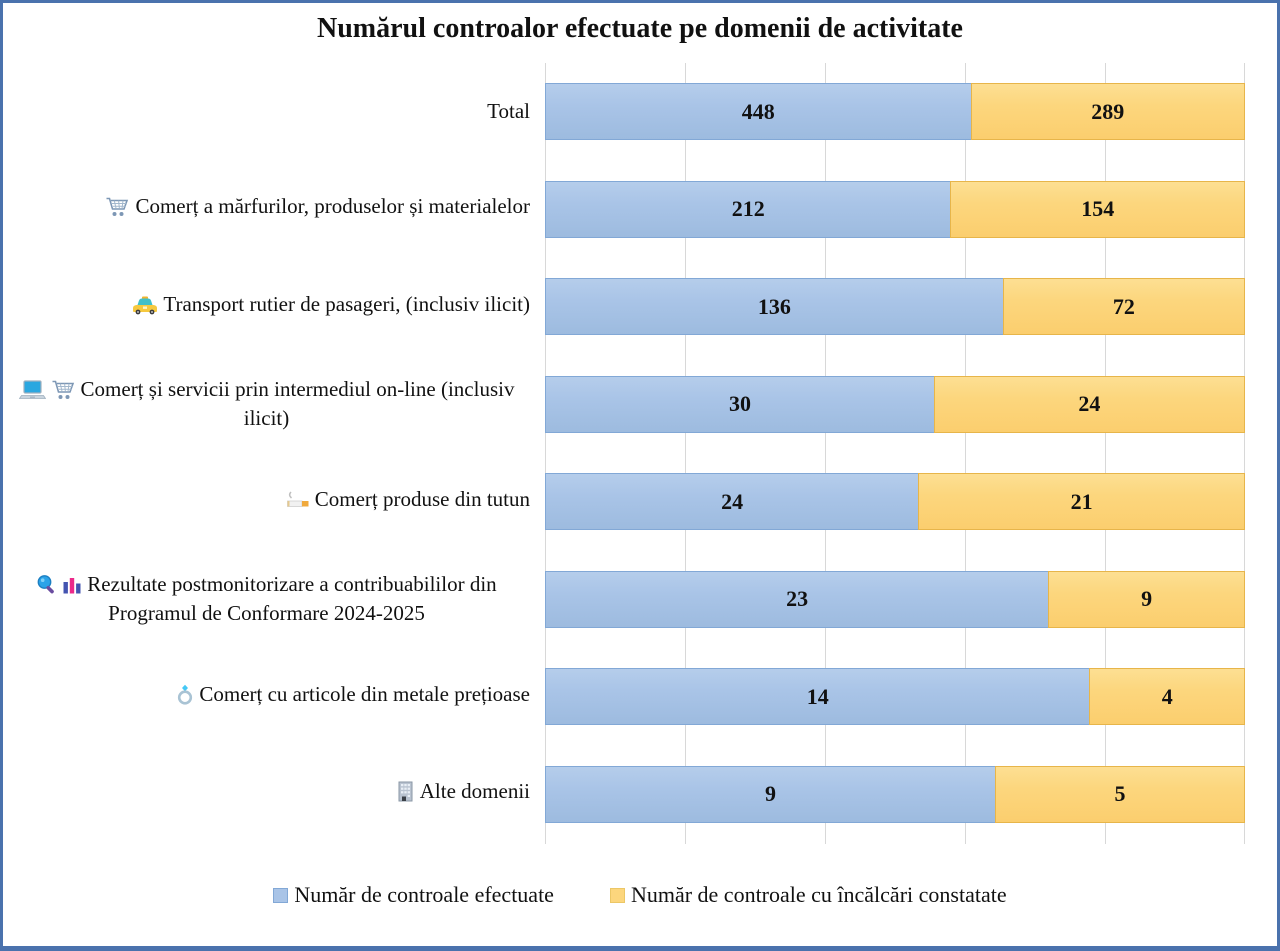 The image size is (1280, 951). Describe the element at coordinates (274, 112) in the screenshot. I see `category-label: Total` at that location.